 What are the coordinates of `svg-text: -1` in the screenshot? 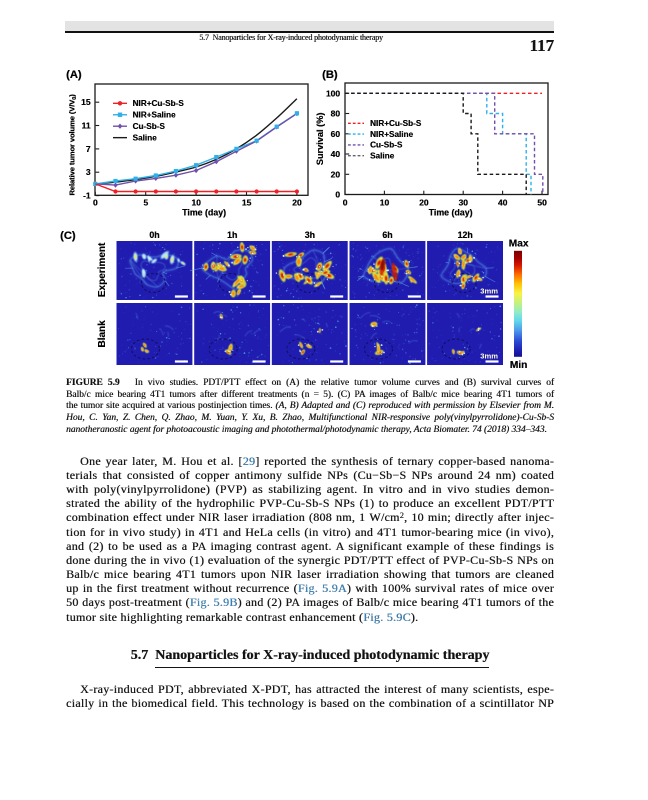 It's located at (87, 196).